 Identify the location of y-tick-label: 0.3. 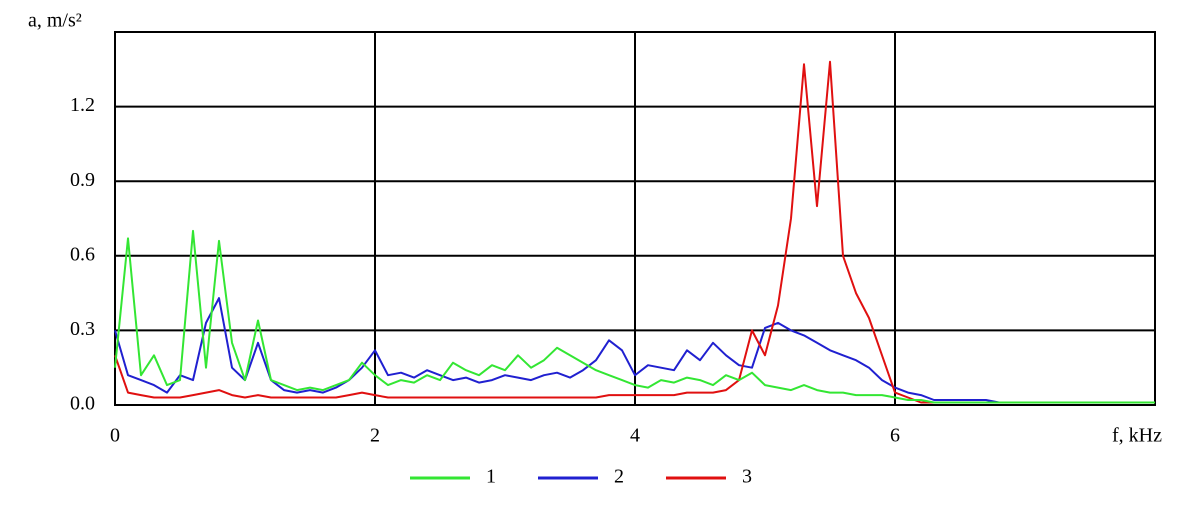
(82, 329).